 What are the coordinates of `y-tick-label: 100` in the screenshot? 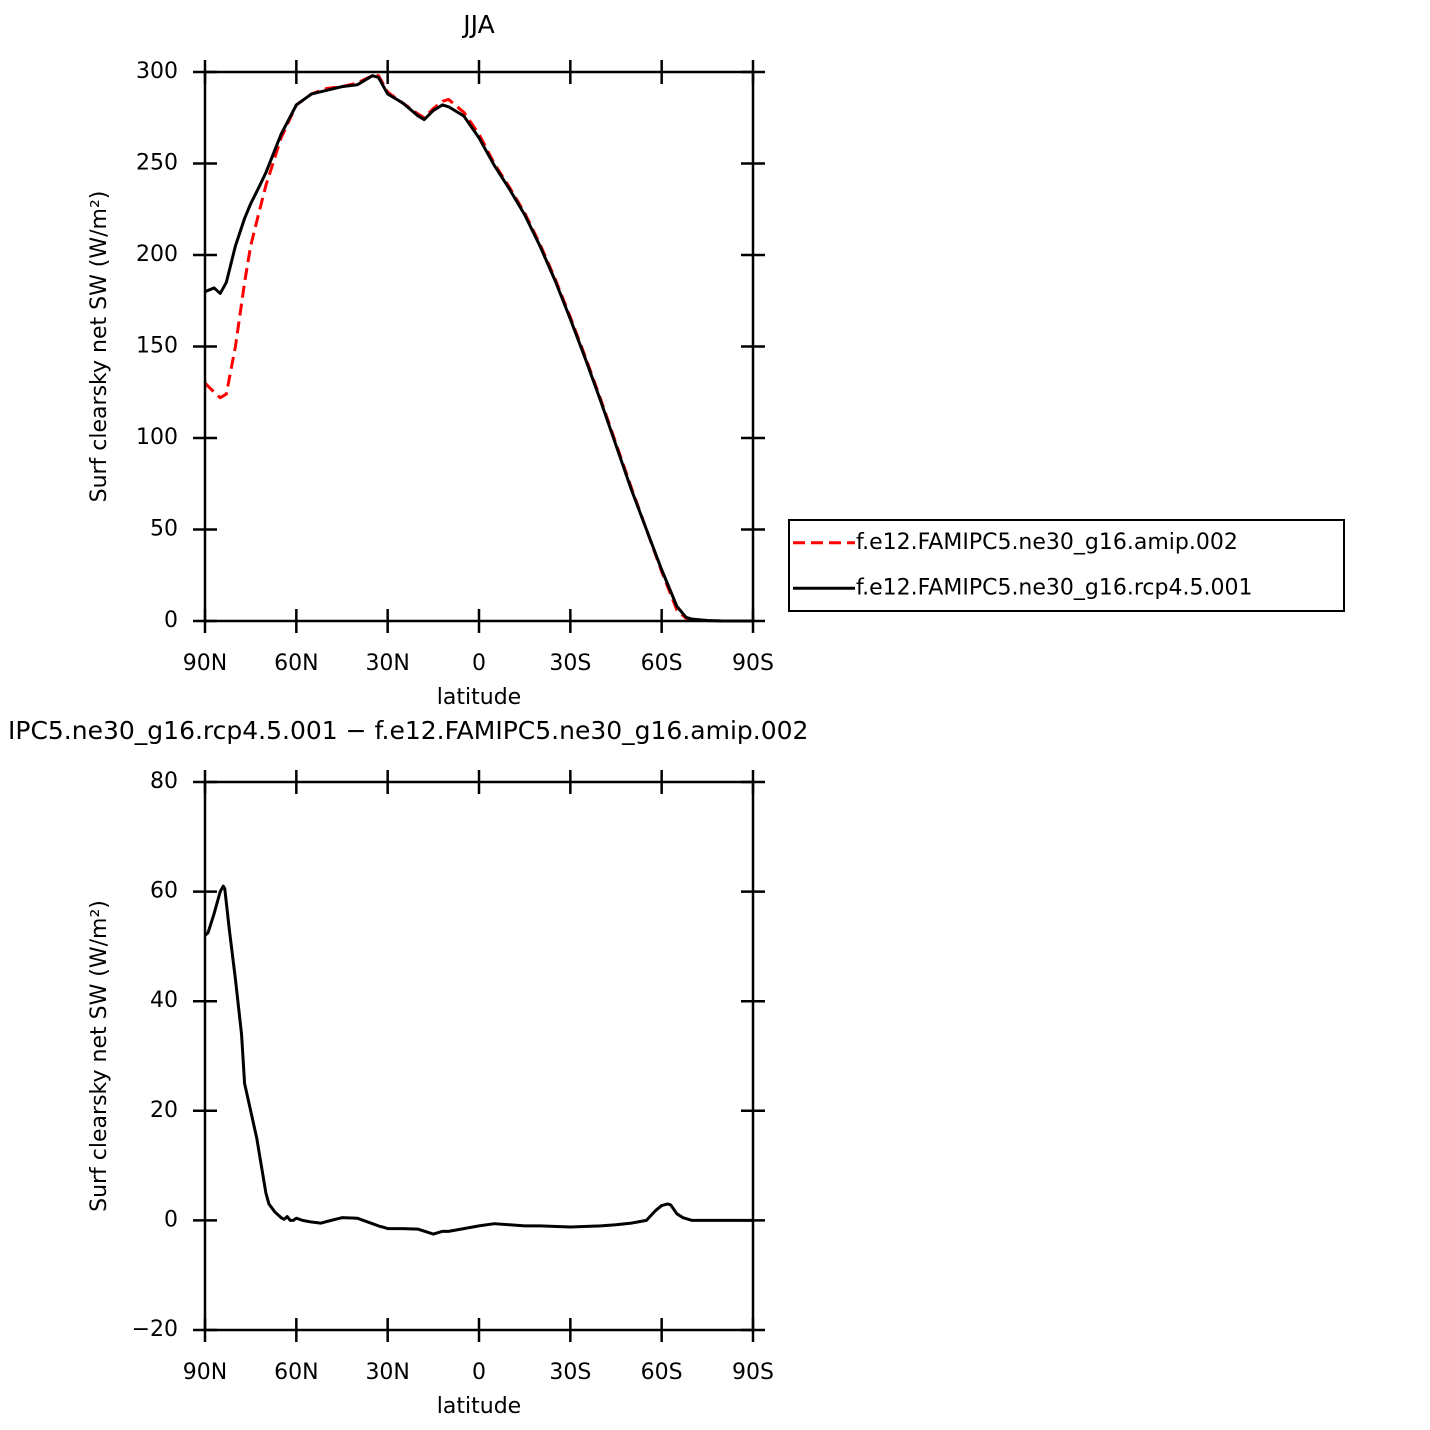 It's located at (157, 437).